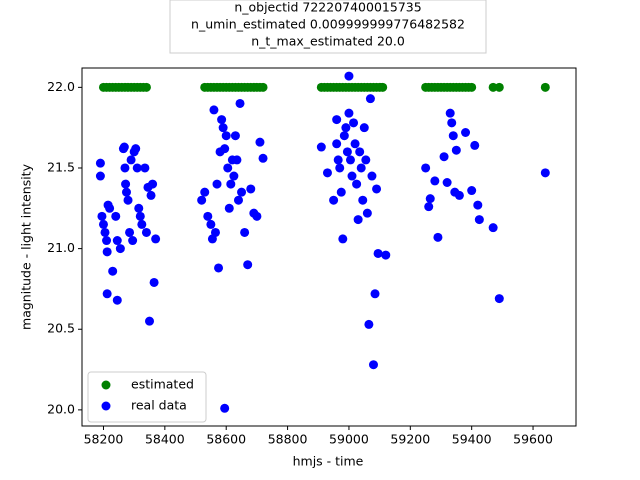 The image size is (640, 480). Describe the element at coordinates (61, 408) in the screenshot. I see `y-tick-label: 20.0` at that location.